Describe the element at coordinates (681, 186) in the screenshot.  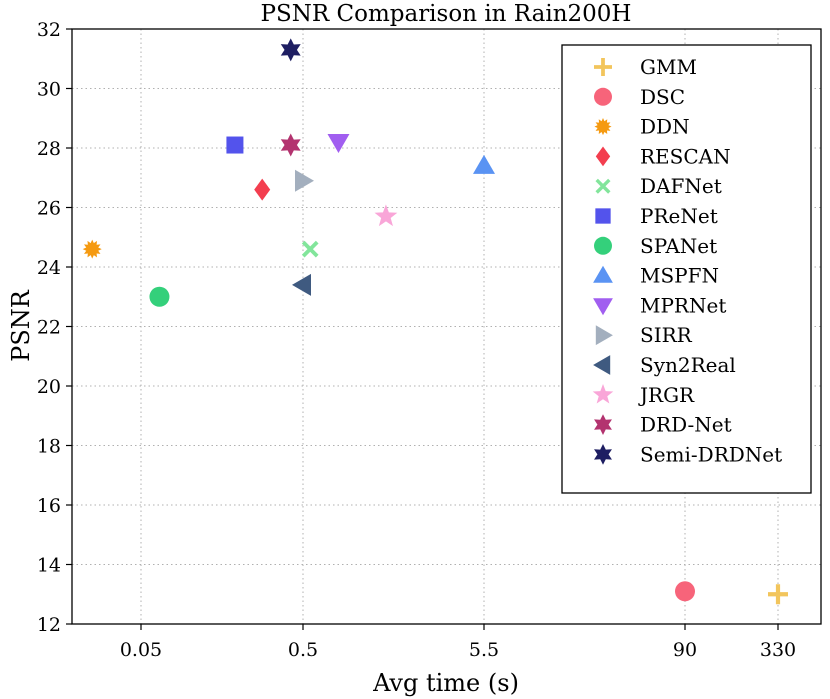
I see `legend-label-dafnet: DAFNet` at that location.